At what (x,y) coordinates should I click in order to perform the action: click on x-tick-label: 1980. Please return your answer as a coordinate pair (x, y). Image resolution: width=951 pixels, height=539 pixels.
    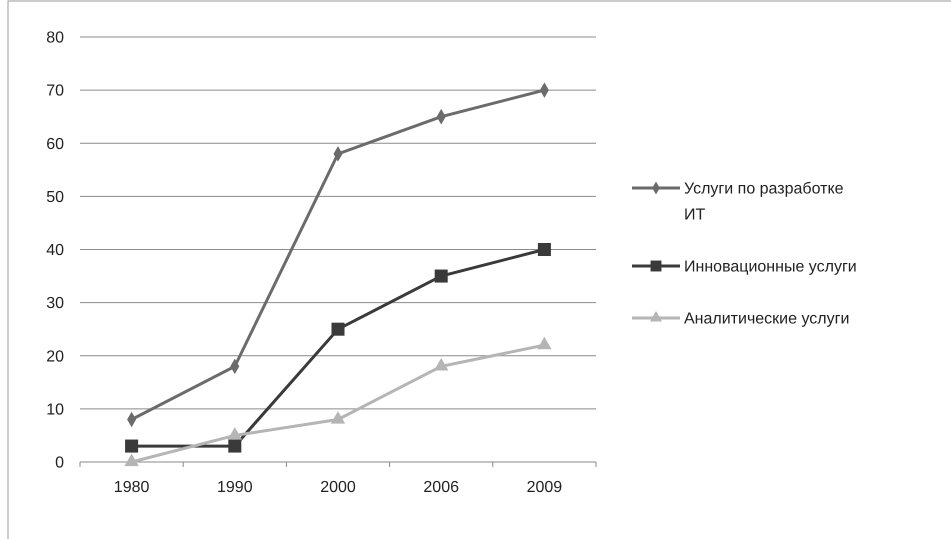
    Looking at the image, I should click on (132, 487).